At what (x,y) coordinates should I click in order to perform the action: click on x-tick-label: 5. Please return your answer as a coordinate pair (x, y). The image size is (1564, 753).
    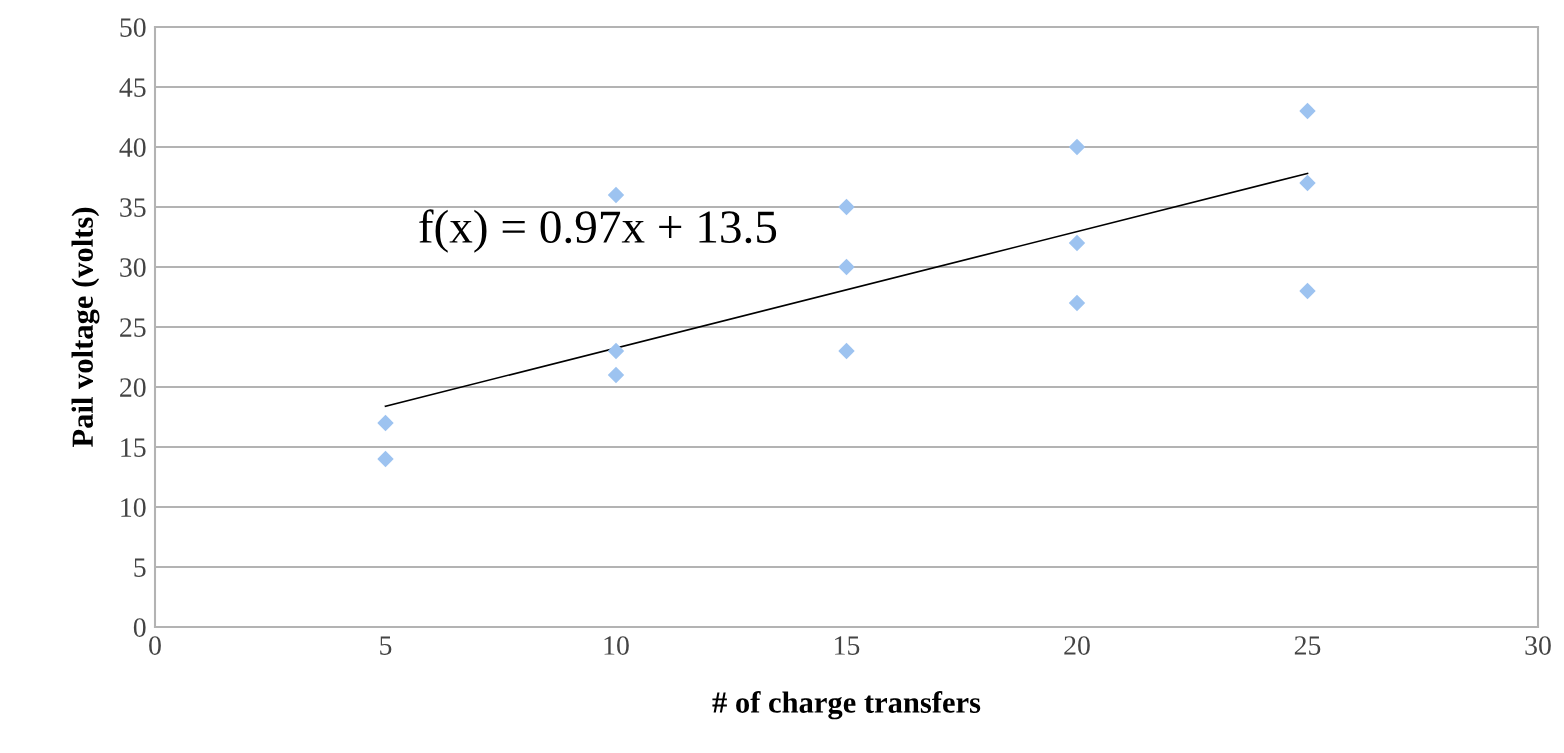
    Looking at the image, I should click on (386, 645).